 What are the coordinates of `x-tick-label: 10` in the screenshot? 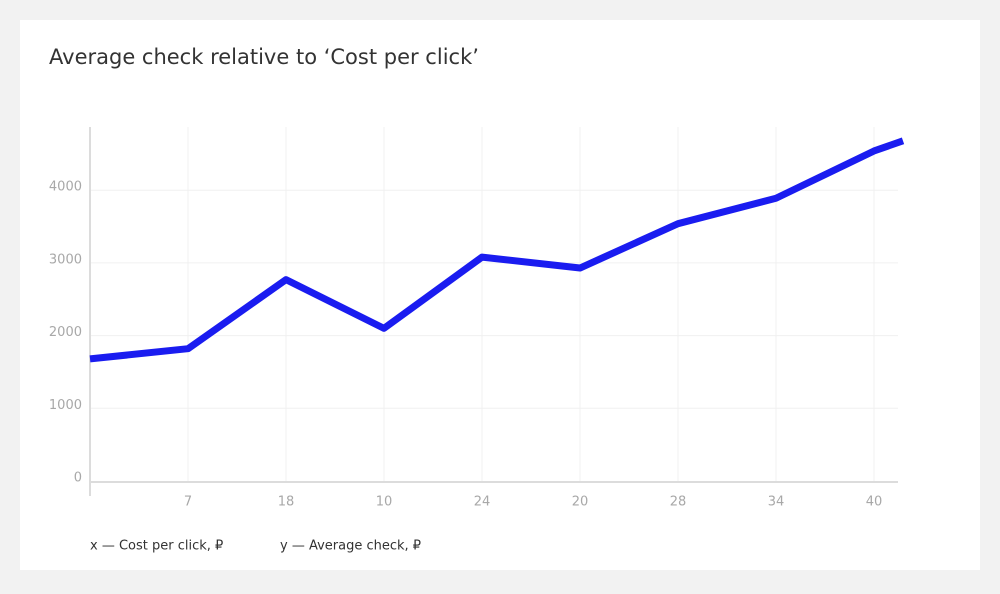 It's located at (384, 502).